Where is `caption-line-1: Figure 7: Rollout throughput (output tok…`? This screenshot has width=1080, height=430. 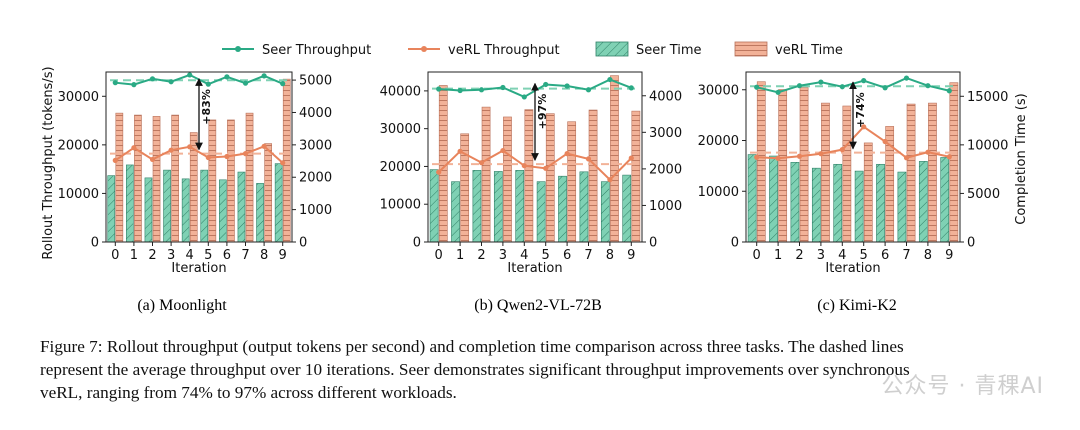
caption-line-1: Figure 7: Rollout throughput (output tok… is located at coordinates (472, 346).